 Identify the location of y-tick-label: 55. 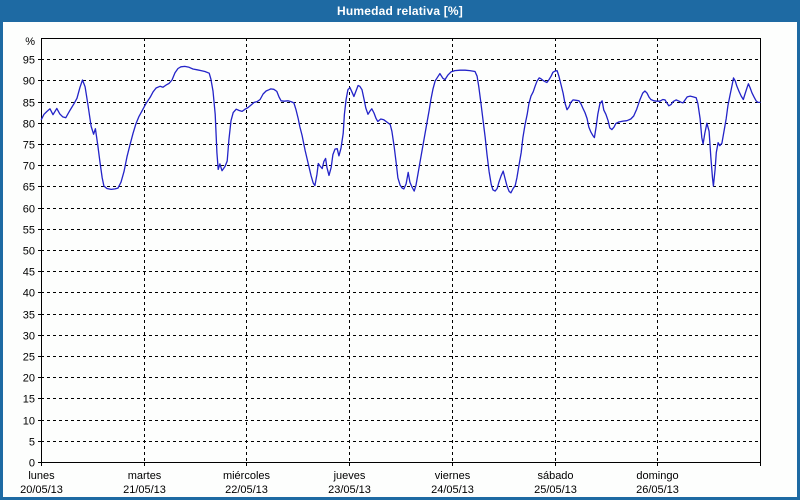
(29, 231).